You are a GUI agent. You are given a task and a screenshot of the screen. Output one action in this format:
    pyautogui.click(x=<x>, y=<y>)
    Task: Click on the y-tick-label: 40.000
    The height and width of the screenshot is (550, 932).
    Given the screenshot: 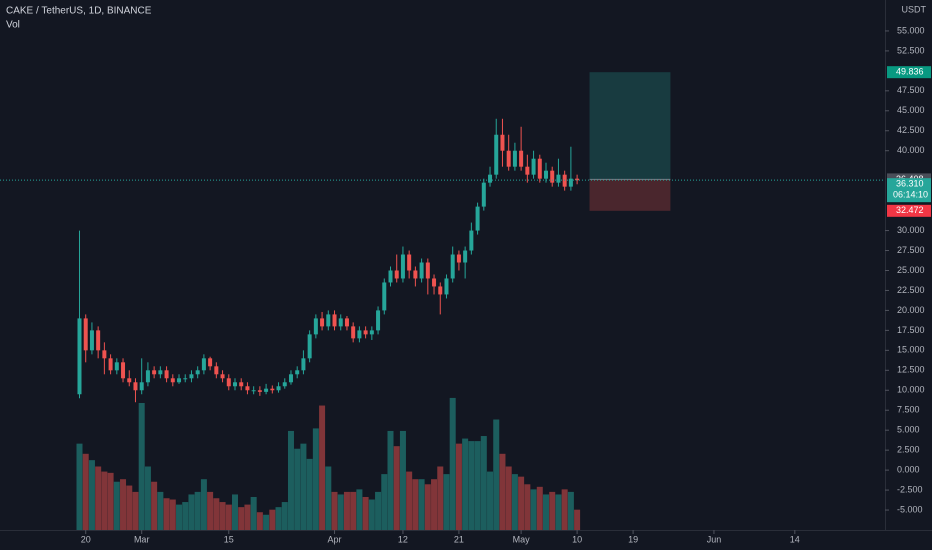 What is the action you would take?
    pyautogui.click(x=911, y=150)
    